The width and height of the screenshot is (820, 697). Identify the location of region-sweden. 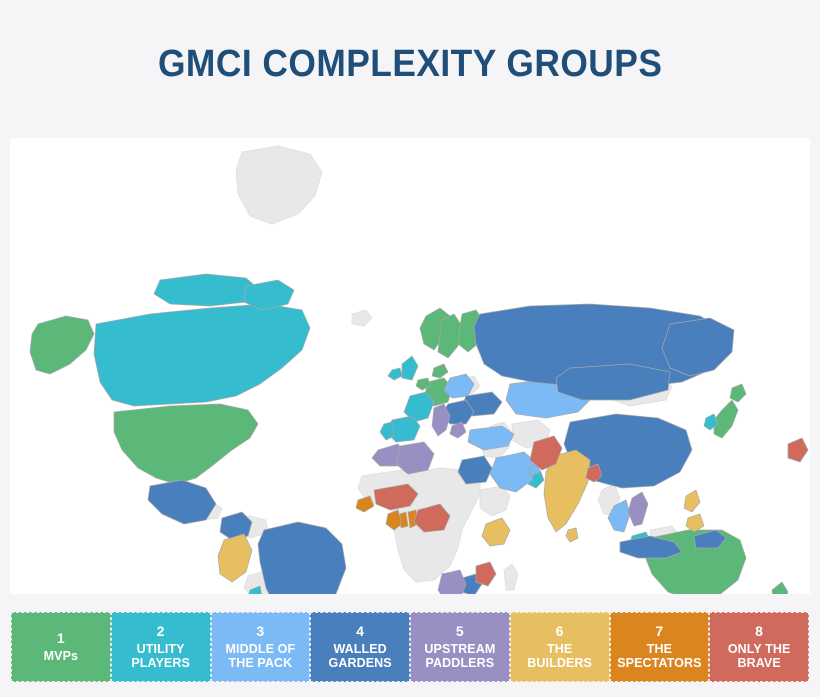
(450, 336).